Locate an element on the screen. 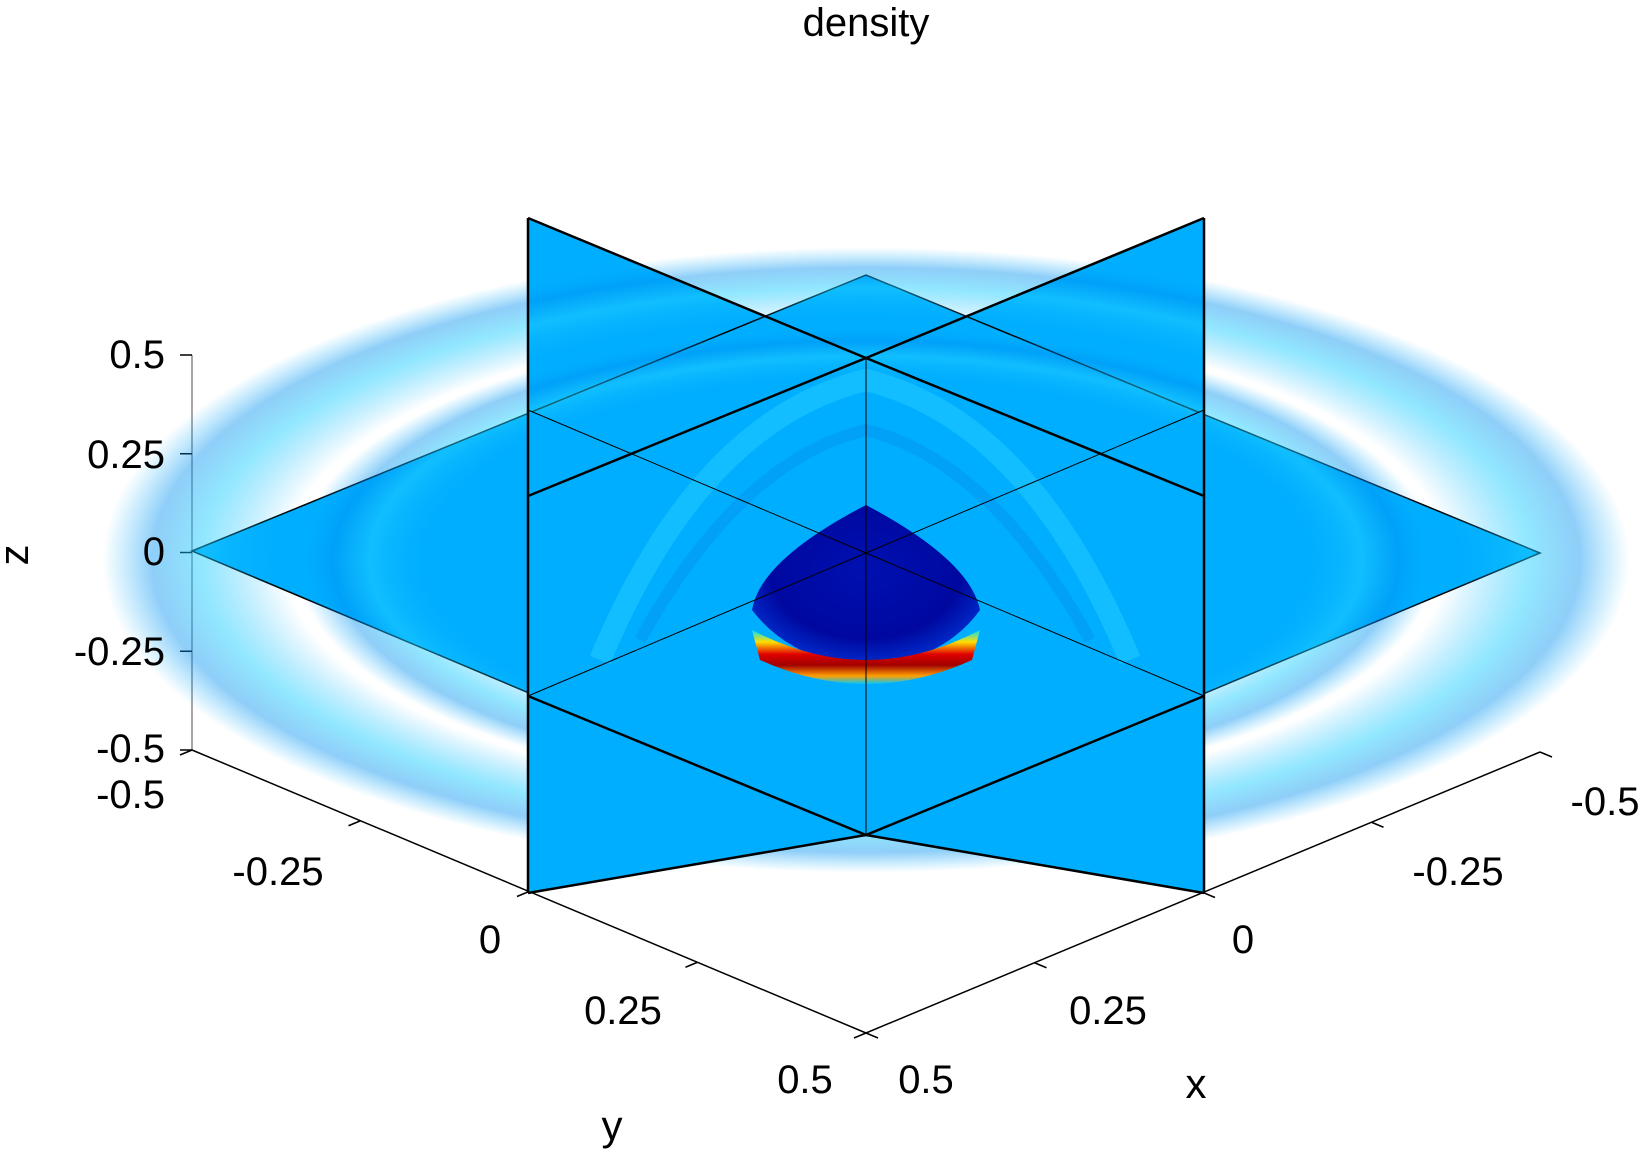 This screenshot has height=1149, width=1651. y-tick-0: -0.5 is located at coordinates (130, 795).